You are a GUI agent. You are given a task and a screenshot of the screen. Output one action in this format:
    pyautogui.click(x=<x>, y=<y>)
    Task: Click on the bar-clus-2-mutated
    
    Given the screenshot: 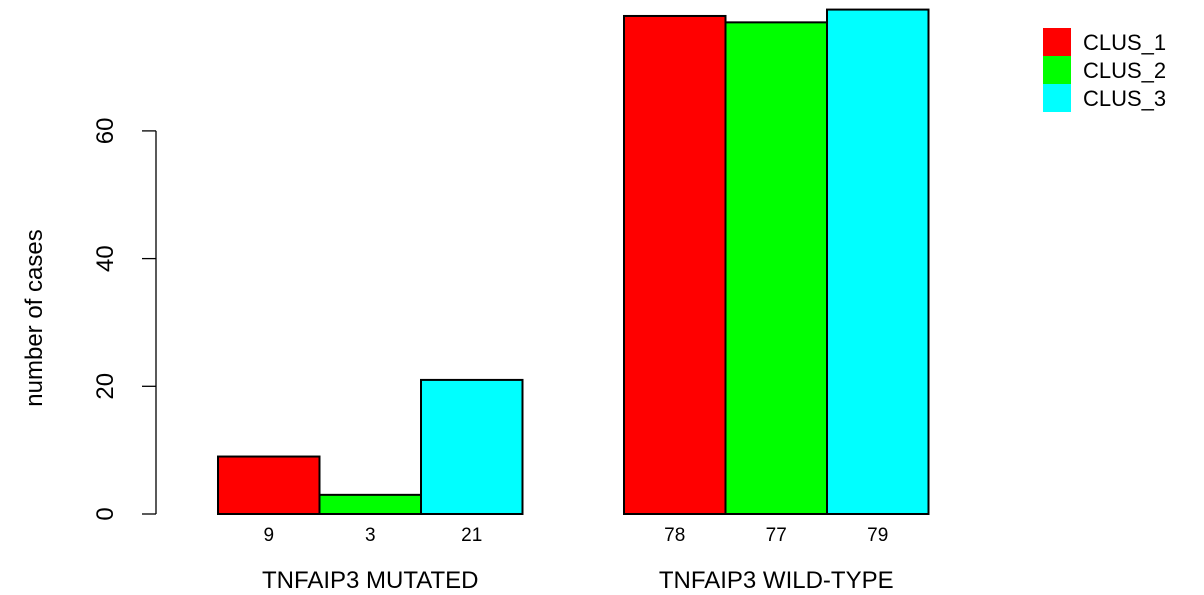 What is the action you would take?
    pyautogui.click(x=370, y=504)
    